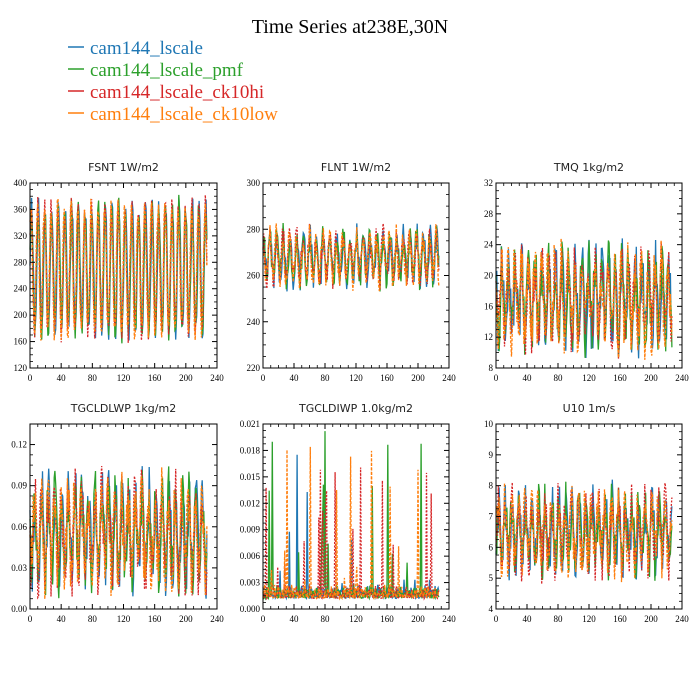 Image resolution: width=700 pixels, height=700 pixels. I want to click on legend-label: cam144_lscale_pmf, so click(167, 70).